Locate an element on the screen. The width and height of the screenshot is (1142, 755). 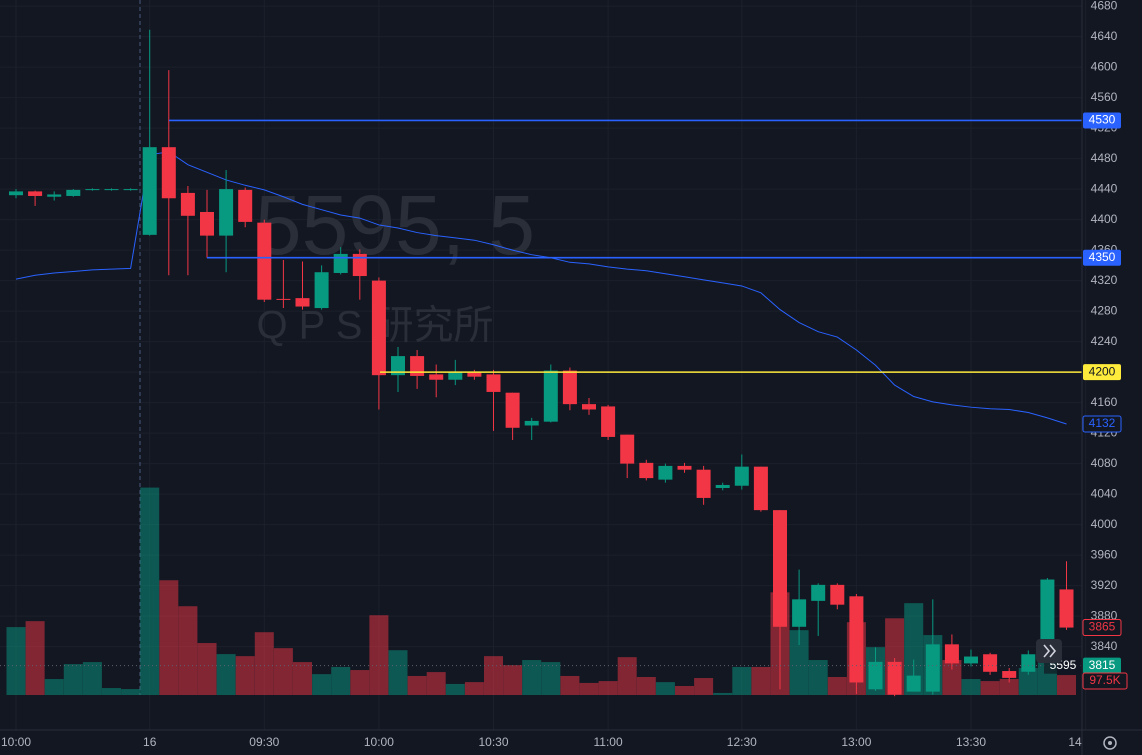
y-tick-label: 4240 is located at coordinates (1104, 341).